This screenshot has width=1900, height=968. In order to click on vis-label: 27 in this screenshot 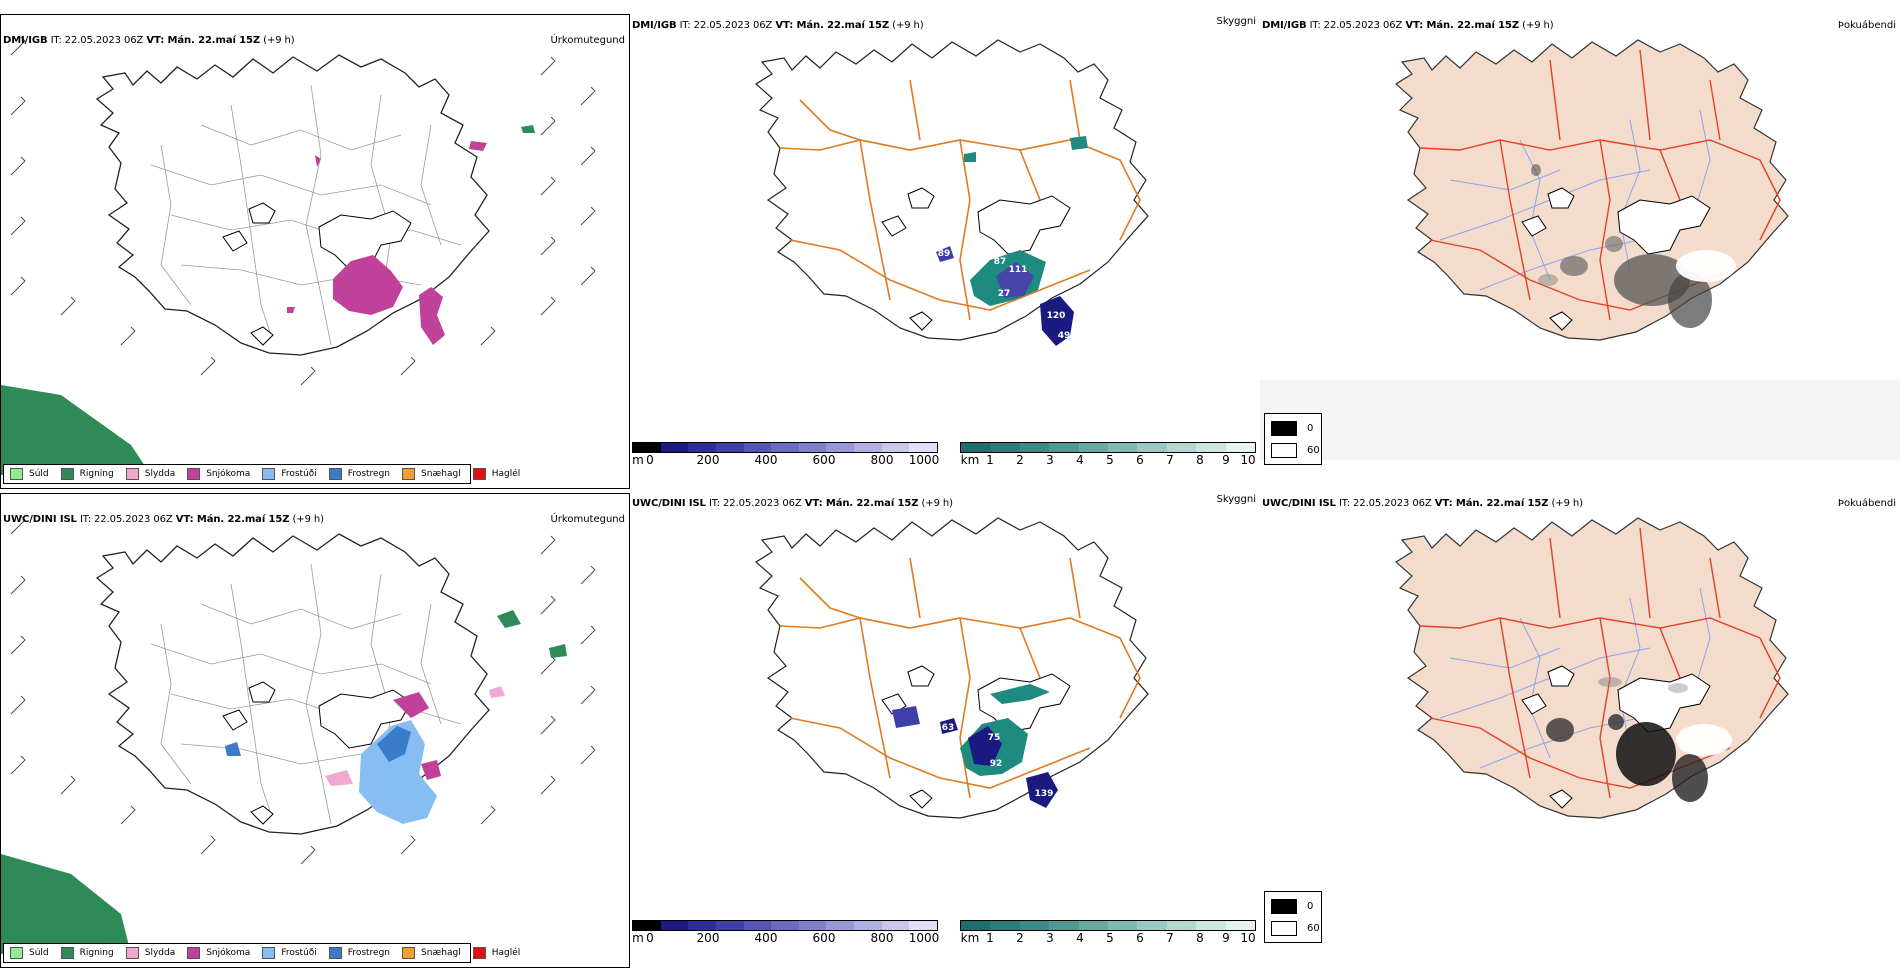, I will do `click(1004, 294)`.